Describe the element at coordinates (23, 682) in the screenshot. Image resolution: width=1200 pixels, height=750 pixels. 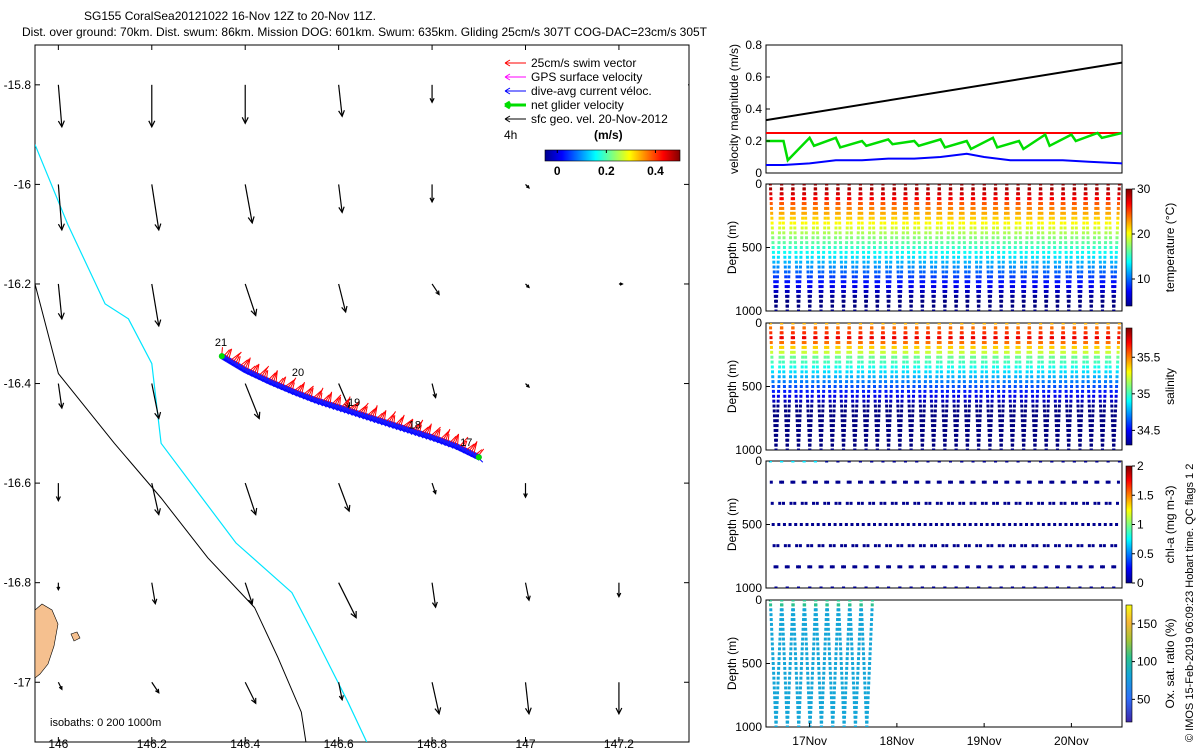
I see `map-ytick-label: -17` at that location.